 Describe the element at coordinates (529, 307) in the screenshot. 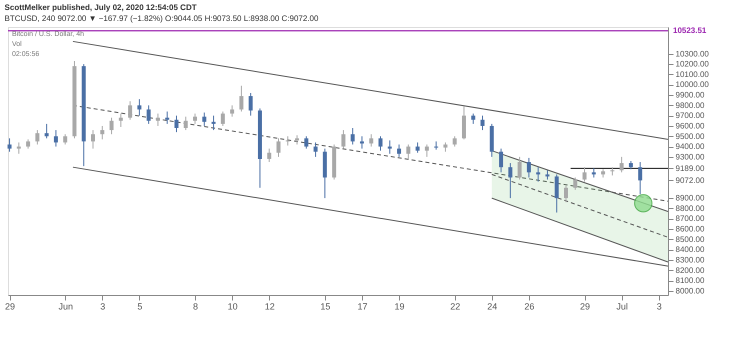

I see `x-tick-label: 26` at that location.